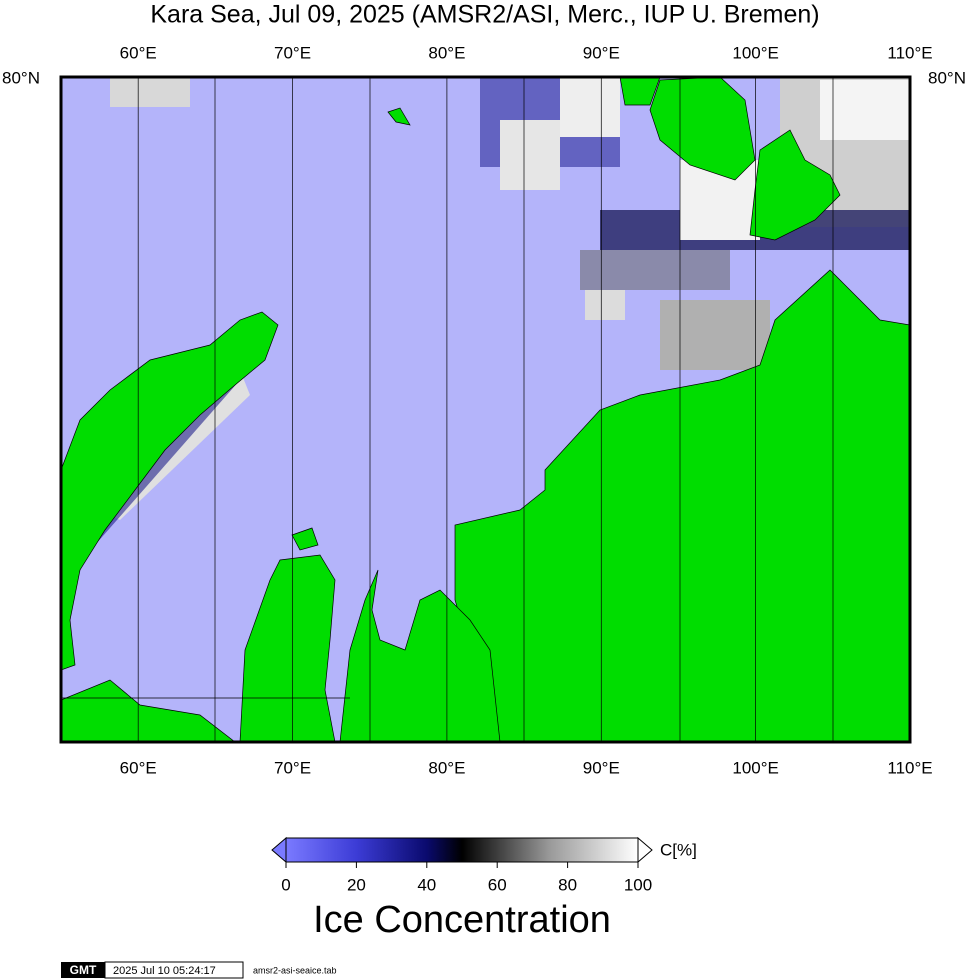 This screenshot has width=971, height=980. Describe the element at coordinates (426, 884) in the screenshot. I see `colorbar-tick-label: 40` at that location.